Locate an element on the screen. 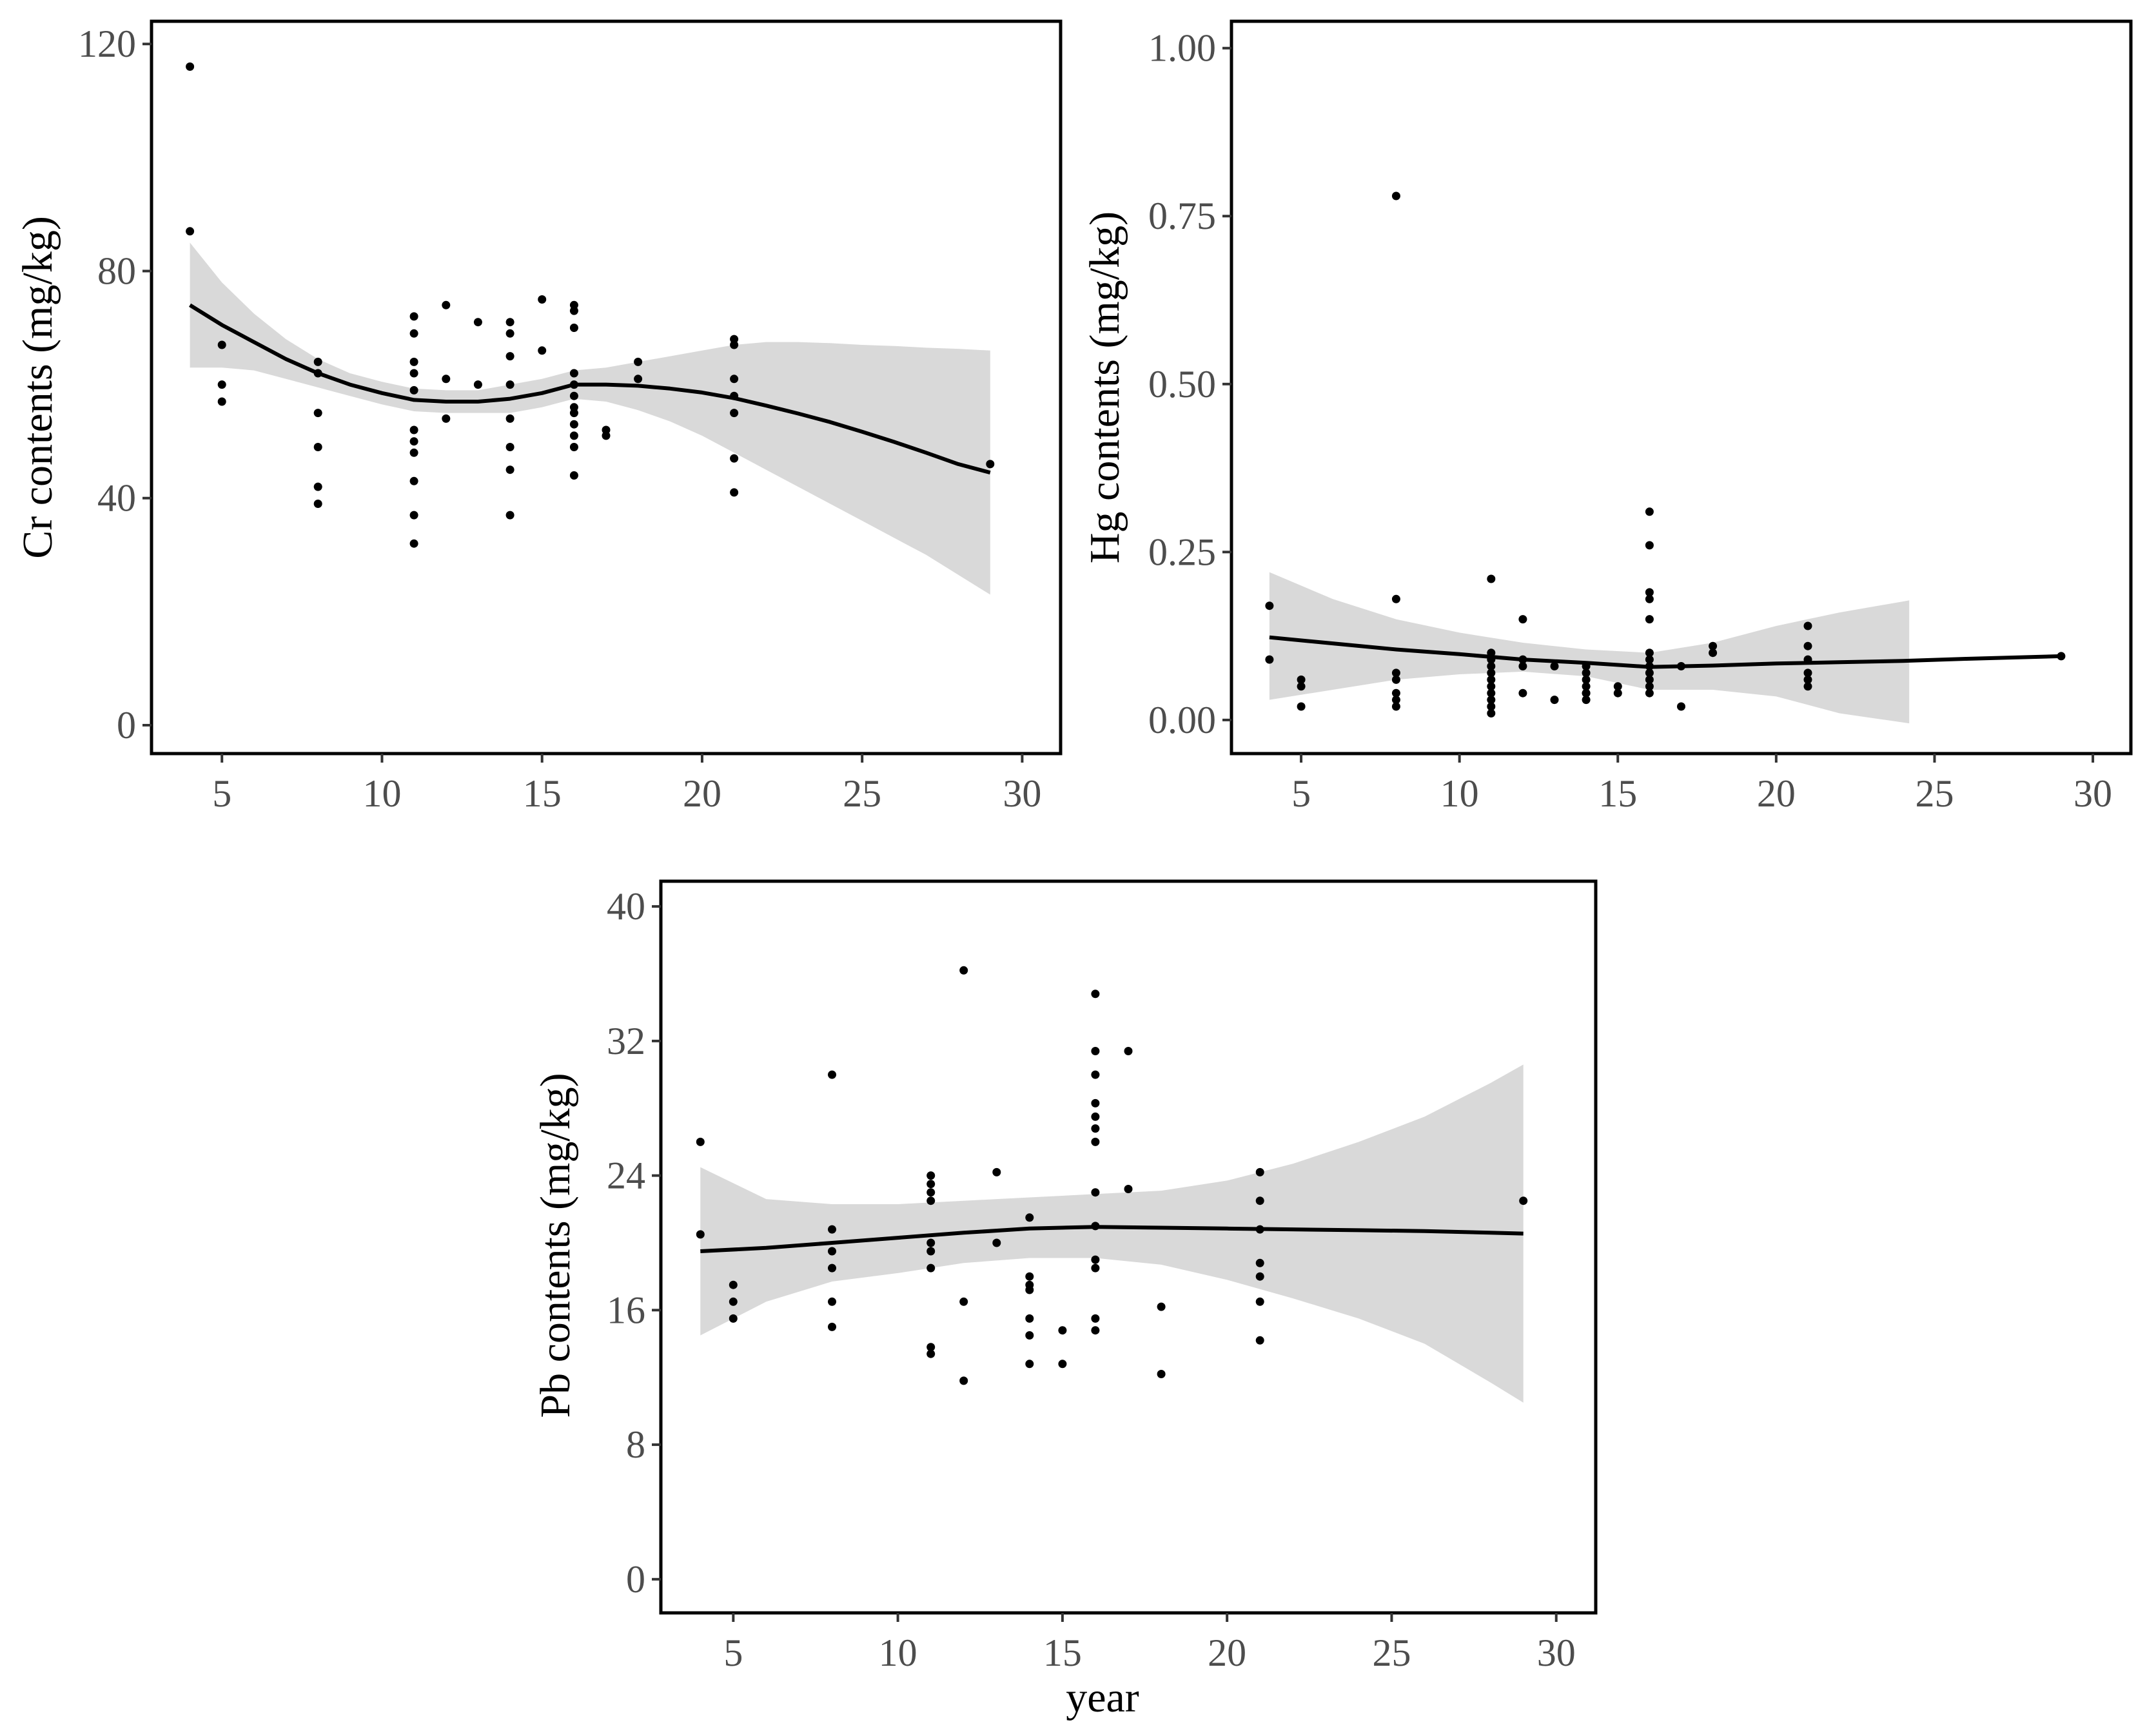 This screenshot has width=2147, height=1736. pb-x-tick-label: 5 is located at coordinates (733, 1653).